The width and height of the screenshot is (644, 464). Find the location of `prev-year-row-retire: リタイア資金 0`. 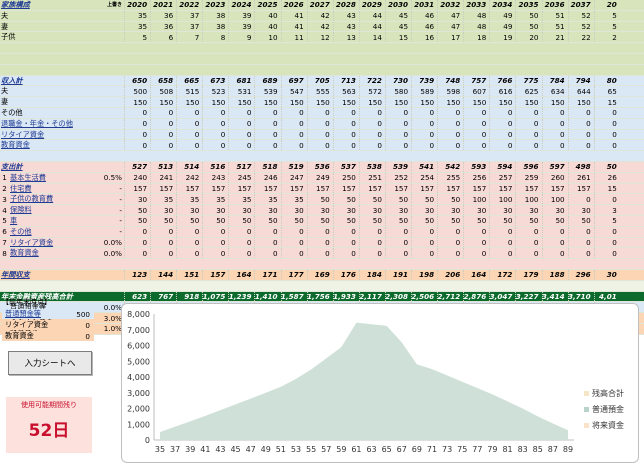

prev-year-row-retire: リタイア資金 0 is located at coordinates (48, 325).